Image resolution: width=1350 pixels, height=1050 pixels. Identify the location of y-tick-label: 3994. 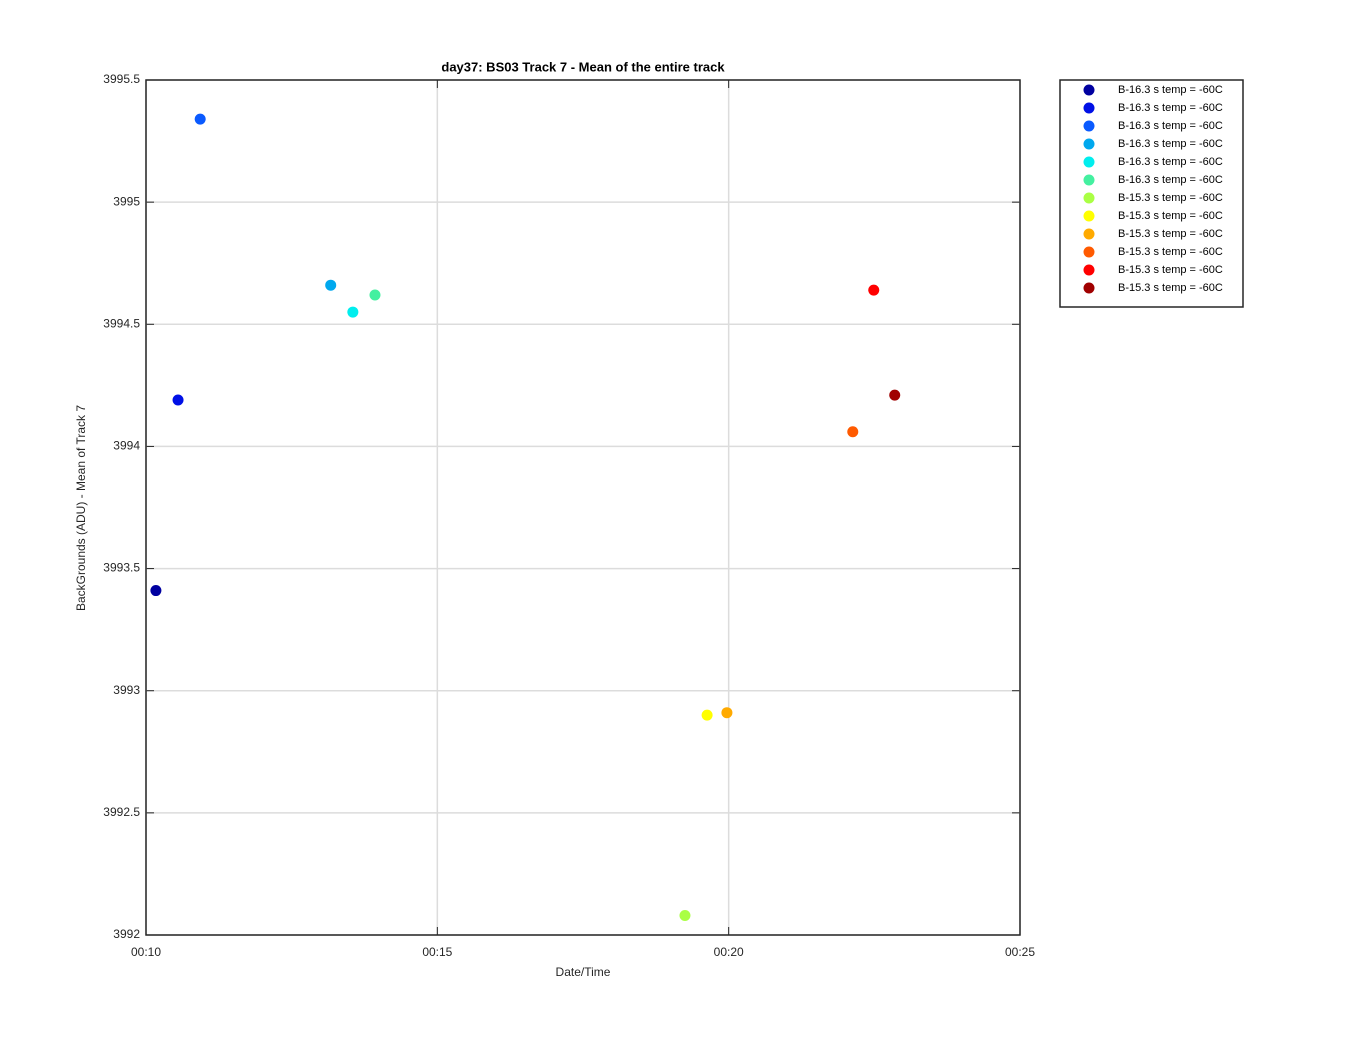
(126, 446).